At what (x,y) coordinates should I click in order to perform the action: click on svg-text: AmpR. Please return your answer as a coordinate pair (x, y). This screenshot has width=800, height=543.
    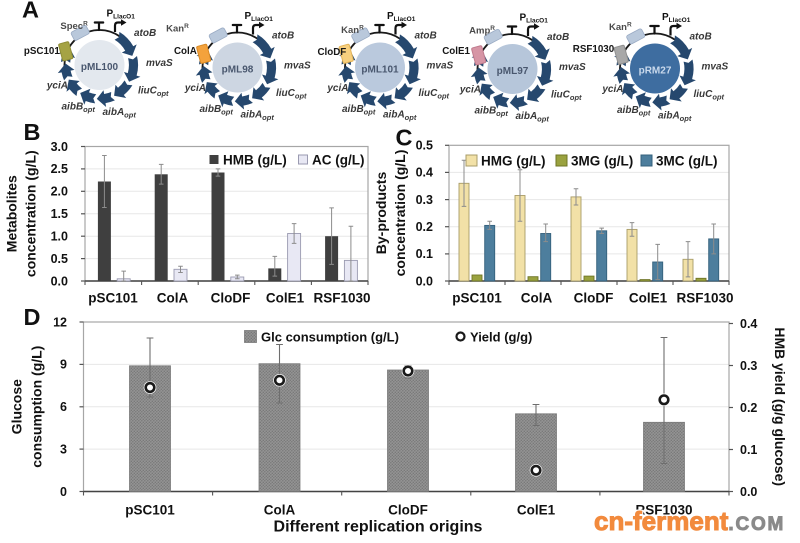
    Looking at the image, I should click on (482, 31).